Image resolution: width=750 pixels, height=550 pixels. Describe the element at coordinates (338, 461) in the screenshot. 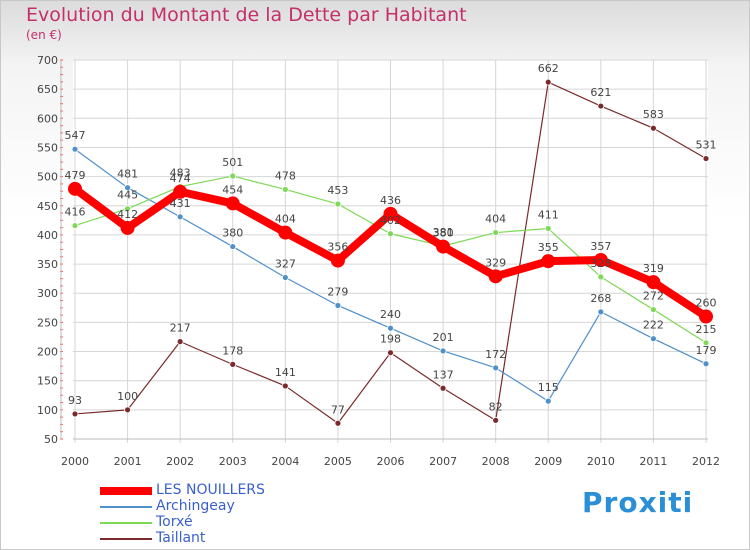

I see `x-tick-label: 2005` at that location.